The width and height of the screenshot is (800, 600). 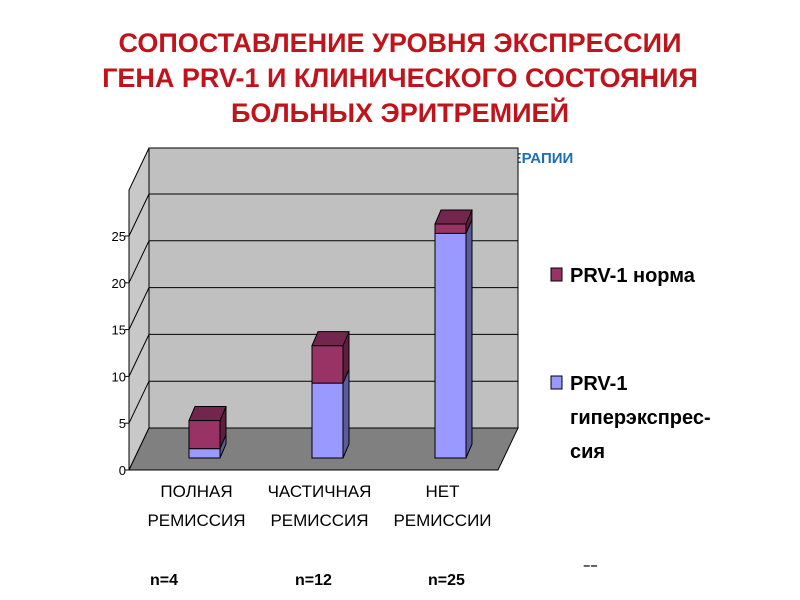 I want to click on category-label-2-0: НЕТ, so click(x=443, y=491).